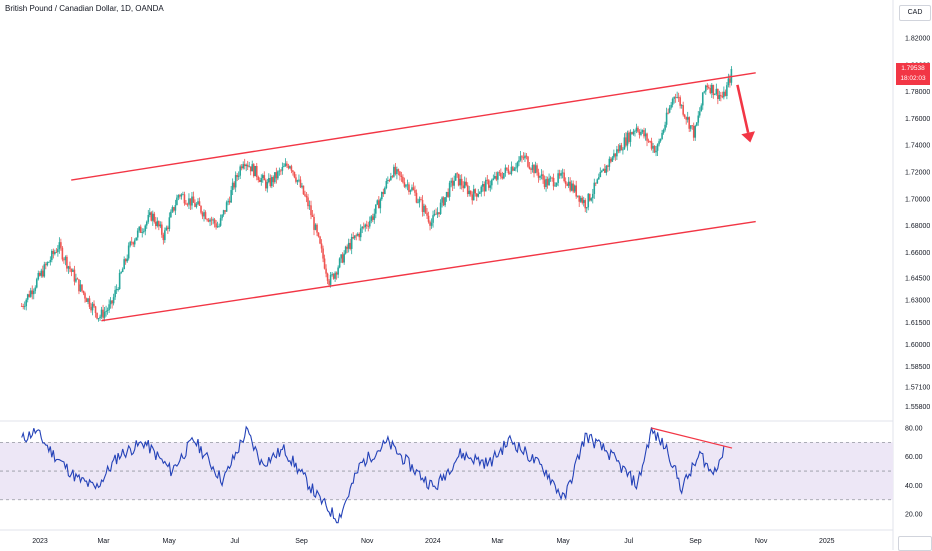  Describe the element at coordinates (915, 543) in the screenshot. I see `settings-box` at that location.